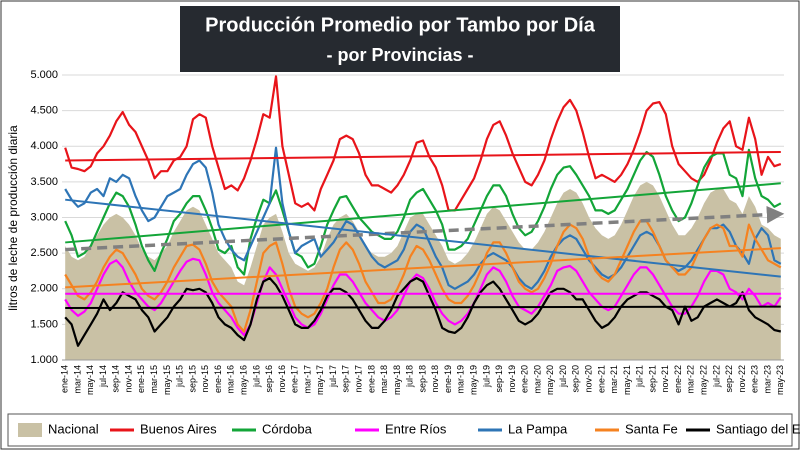 The height and width of the screenshot is (450, 800). Describe the element at coordinates (231, 379) in the screenshot. I see `x-tick-label: mar-16` at that location.